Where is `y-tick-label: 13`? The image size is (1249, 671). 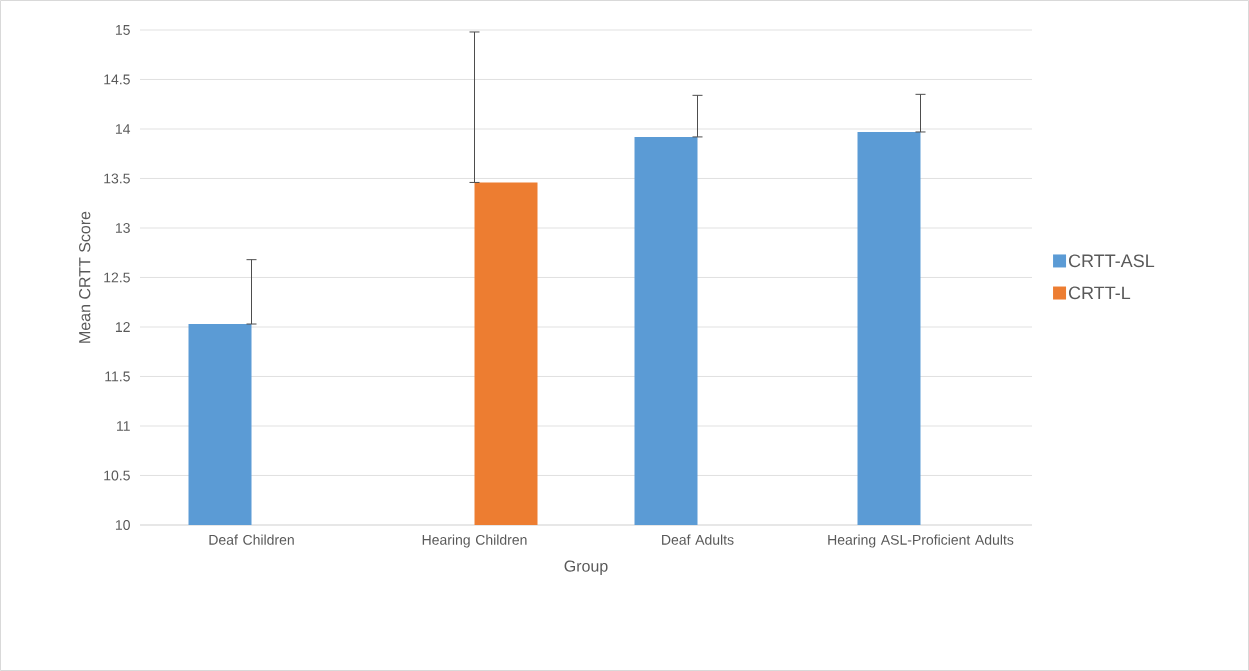
y-tick-label: 13 is located at coordinates (122, 228).